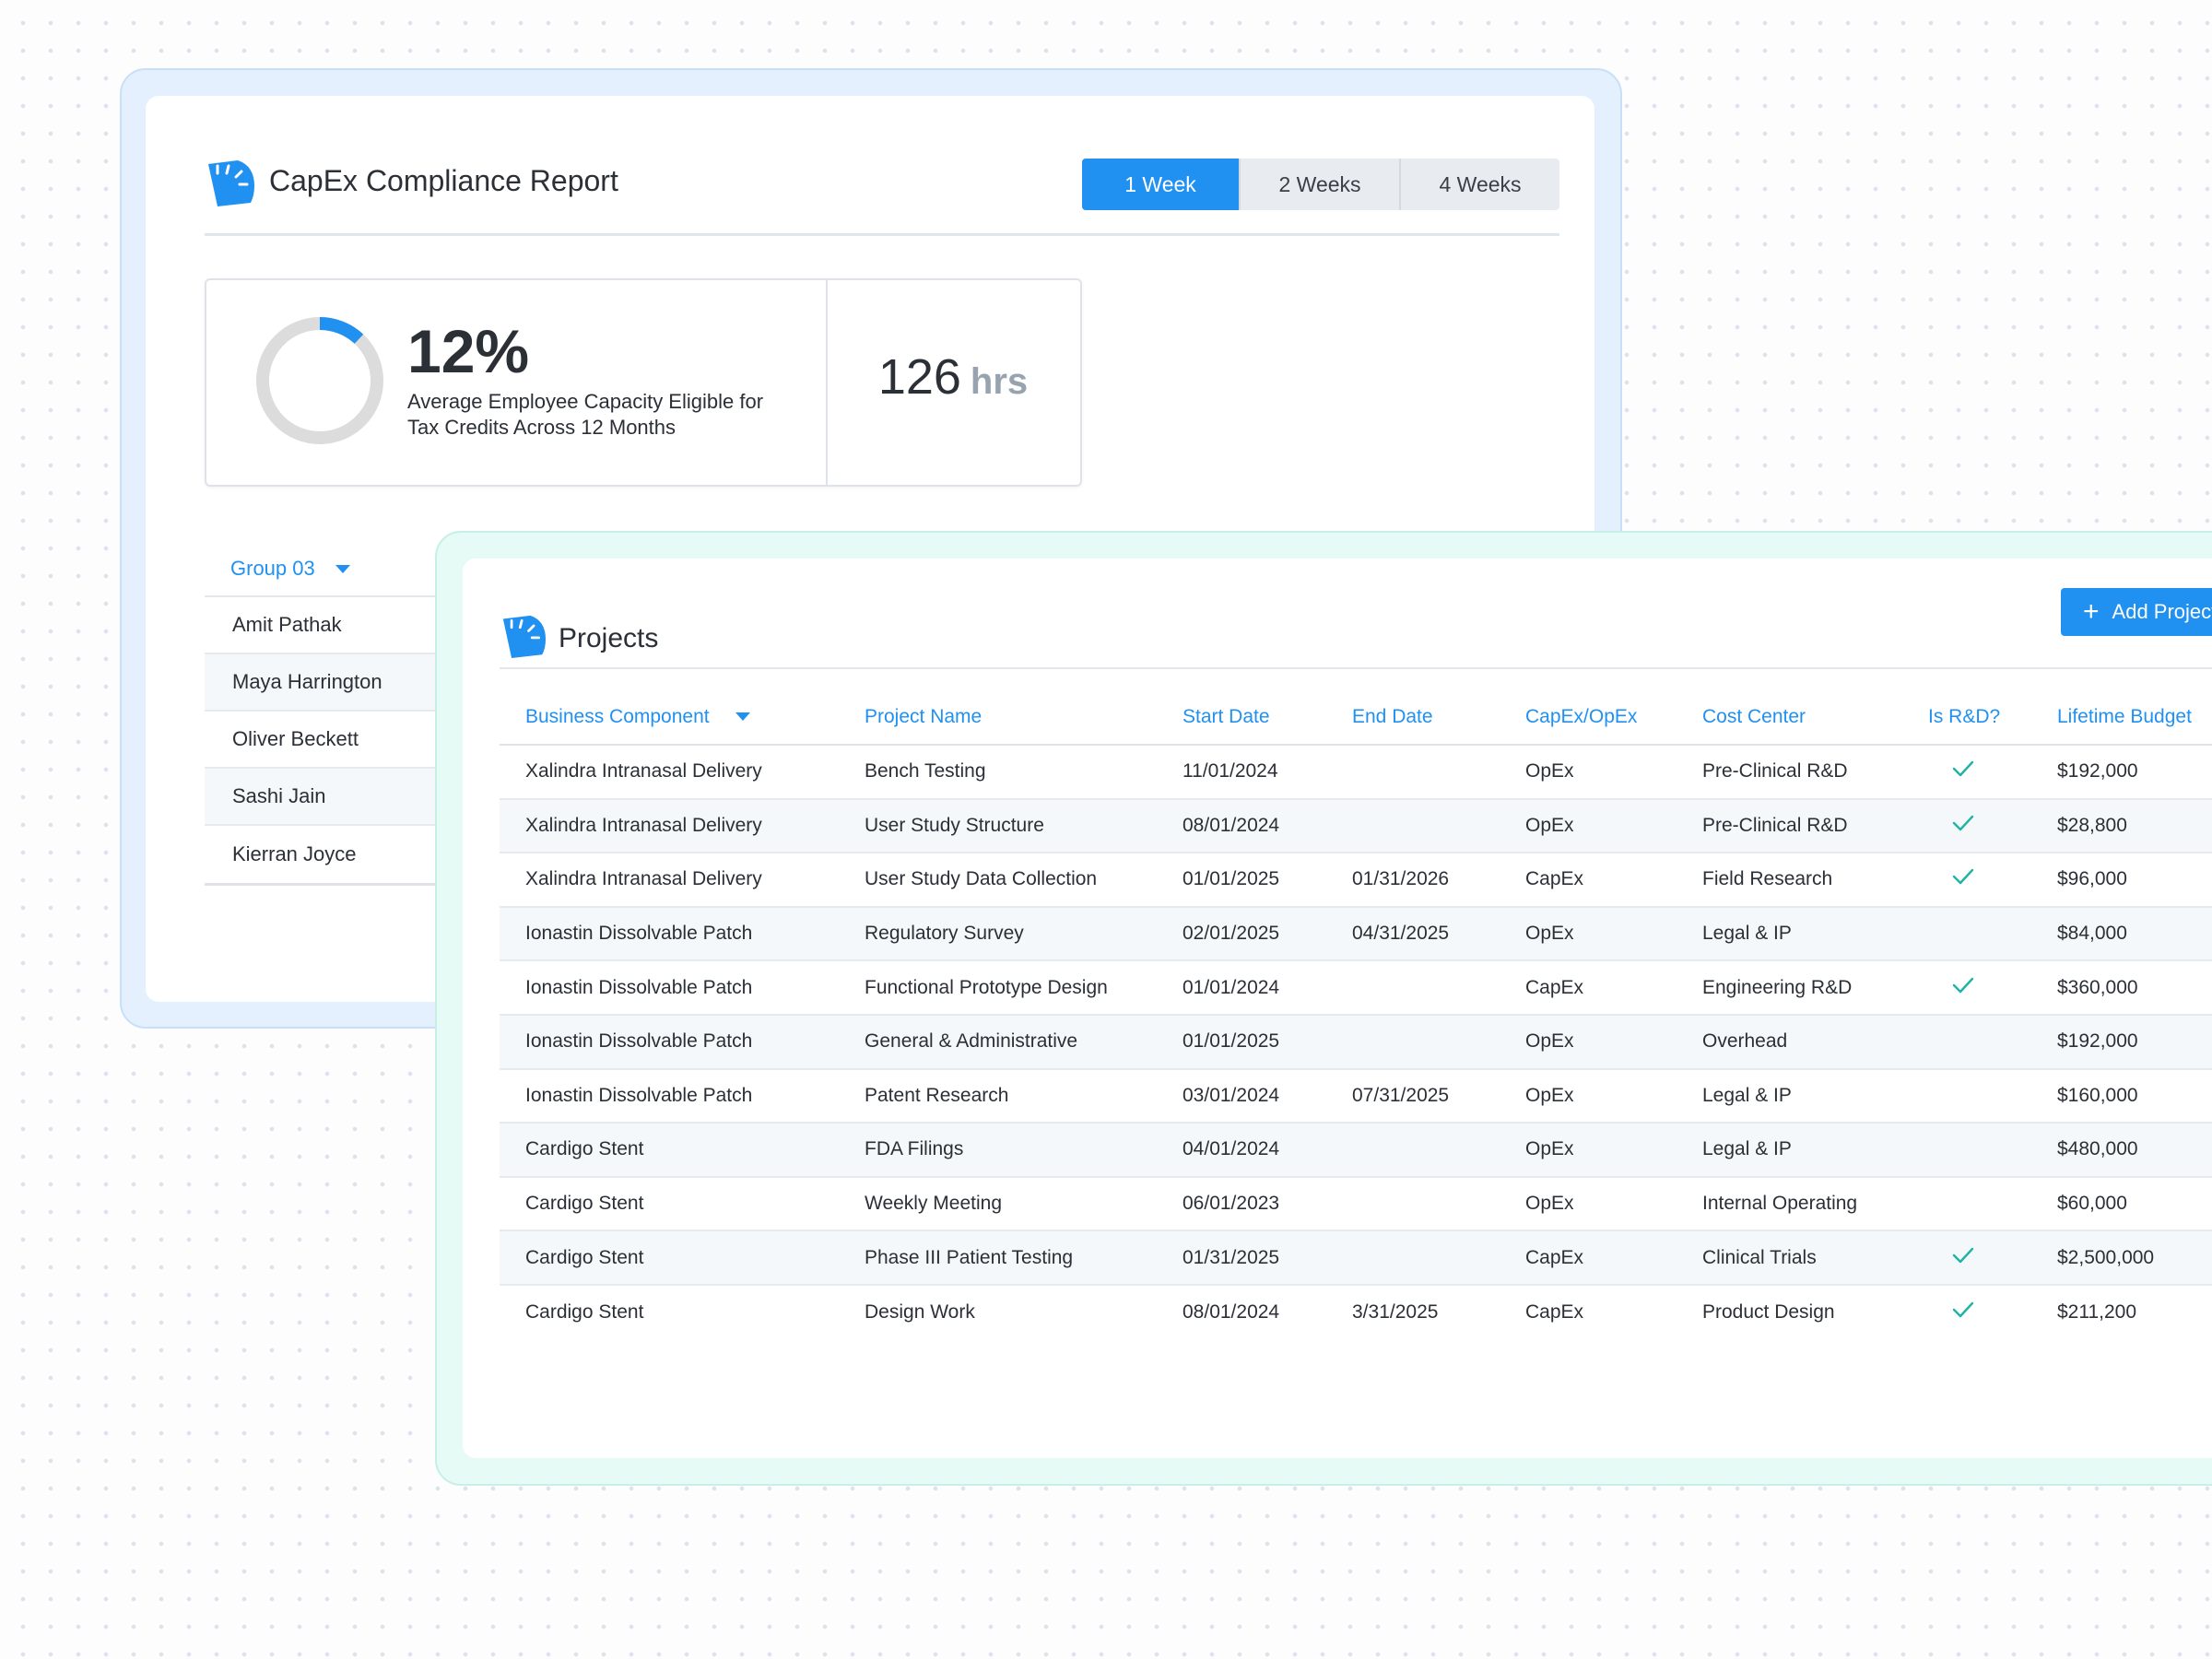 Image resolution: width=2212 pixels, height=1659 pixels. I want to click on cell-start-date: 06/01/2023, so click(1241, 1204).